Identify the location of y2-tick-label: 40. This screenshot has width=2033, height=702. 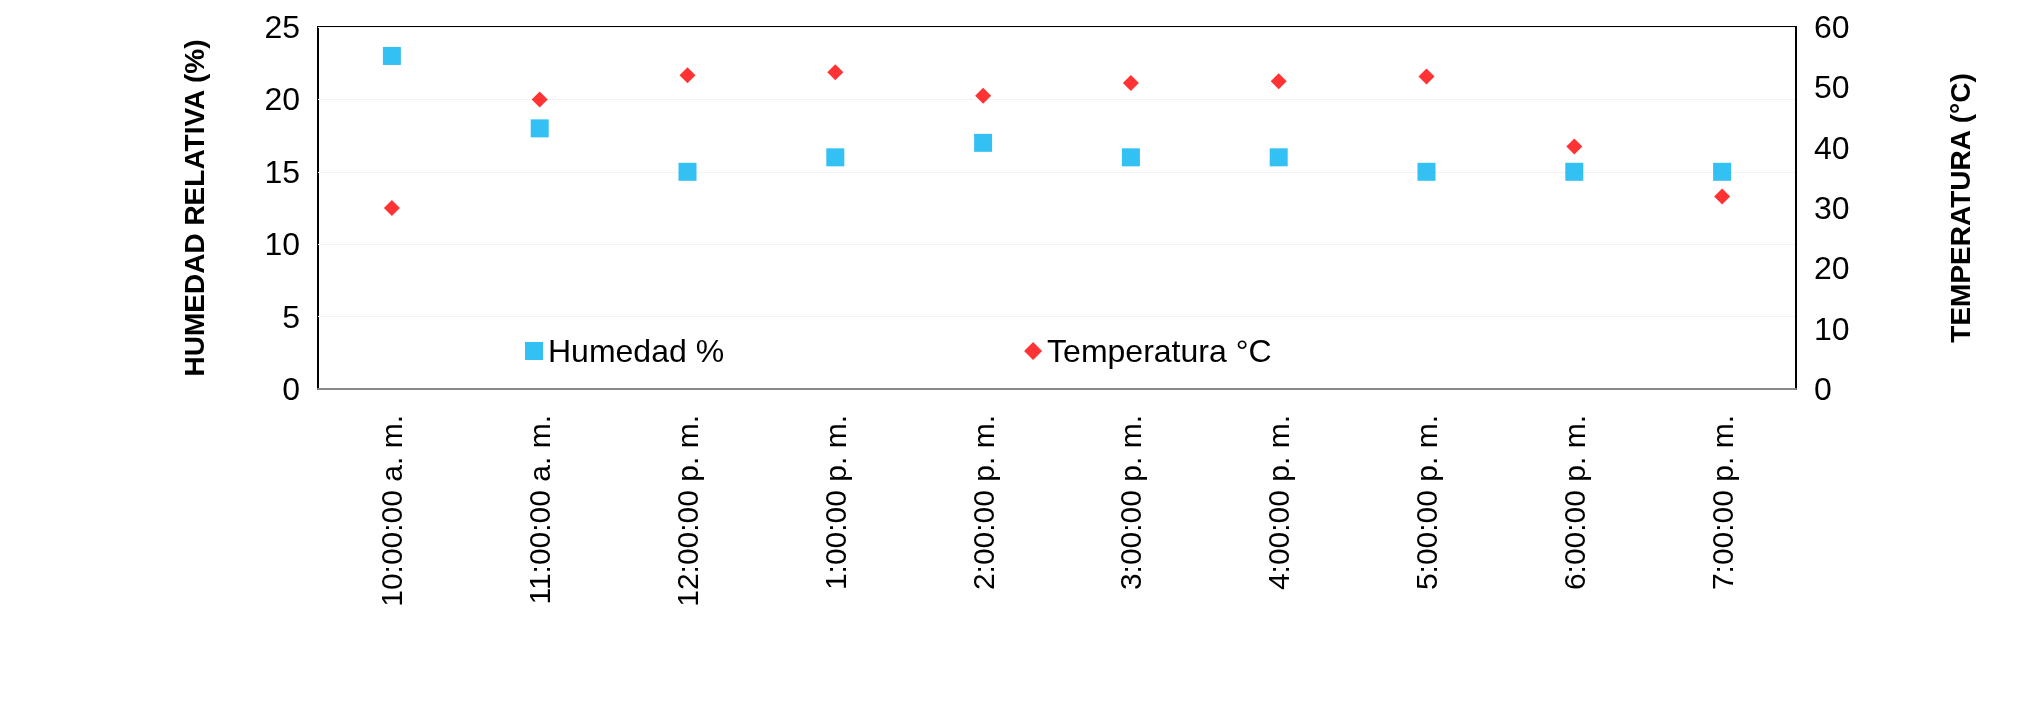
(1832, 147).